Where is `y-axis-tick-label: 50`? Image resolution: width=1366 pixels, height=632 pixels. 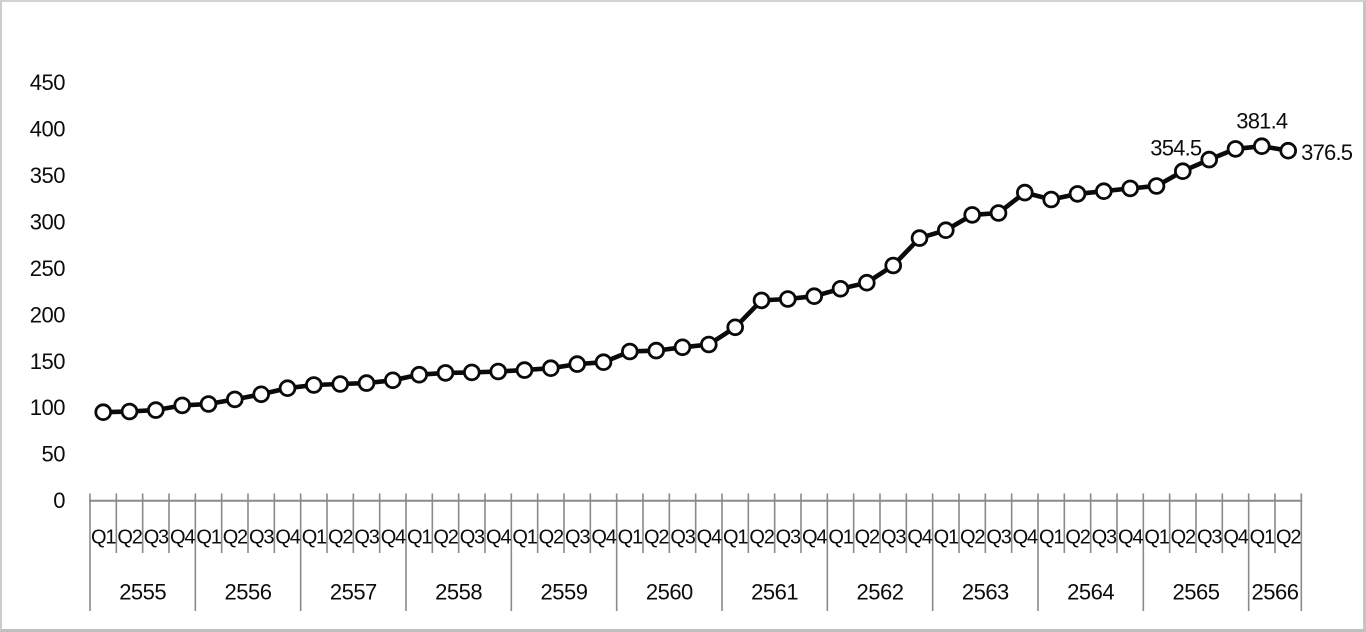 y-axis-tick-label: 50 is located at coordinates (54, 454).